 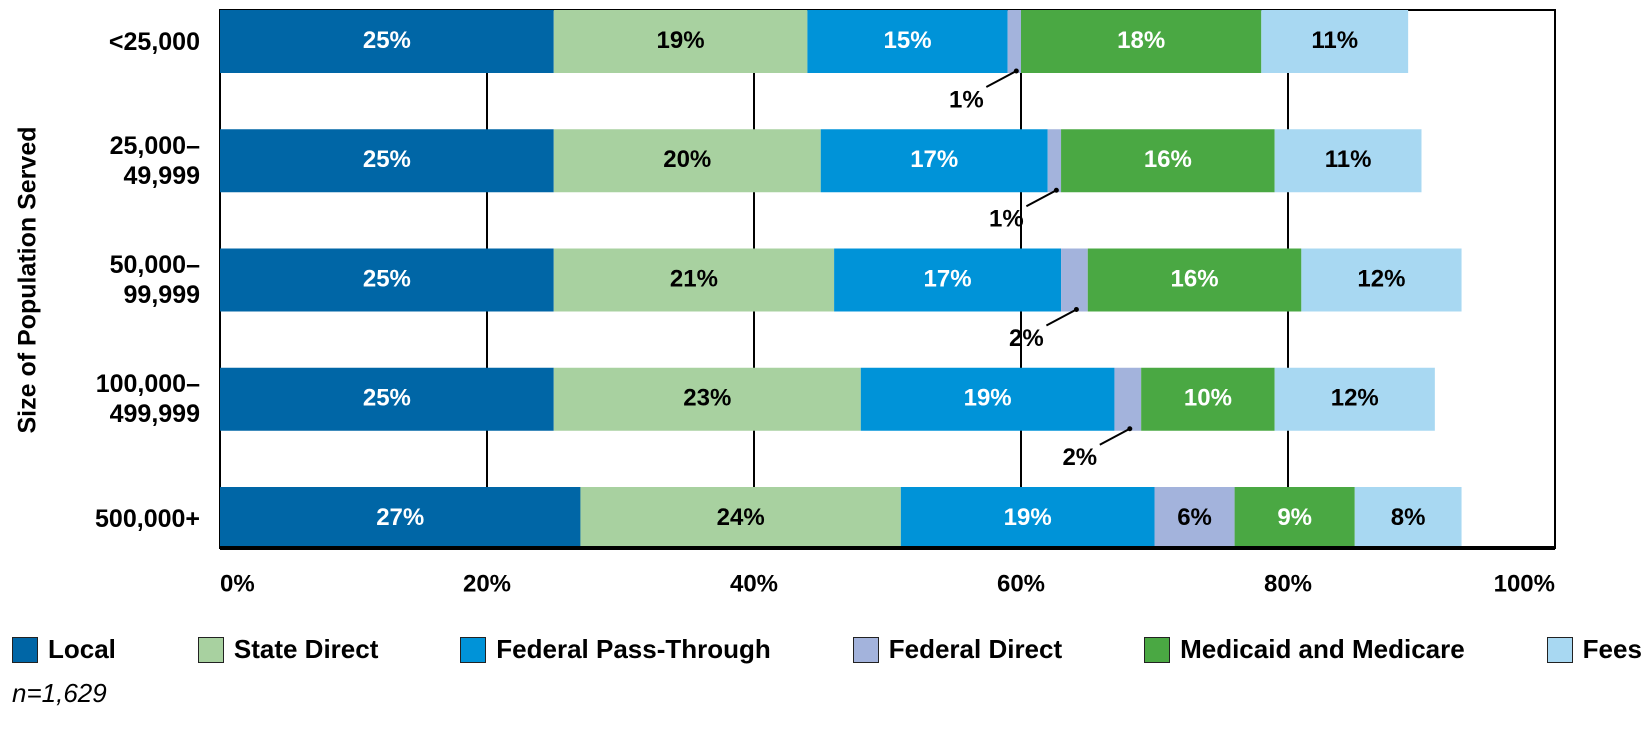 I want to click on legend-label: Medicaid and Medicare, so click(x=1322, y=649).